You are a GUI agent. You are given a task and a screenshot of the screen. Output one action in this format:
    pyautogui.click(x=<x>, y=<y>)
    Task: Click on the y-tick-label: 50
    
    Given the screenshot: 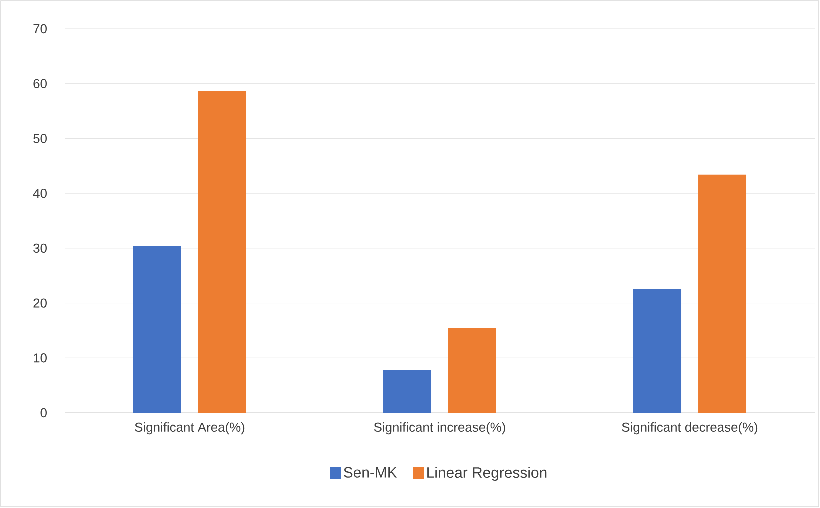 What is the action you would take?
    pyautogui.click(x=40, y=139)
    